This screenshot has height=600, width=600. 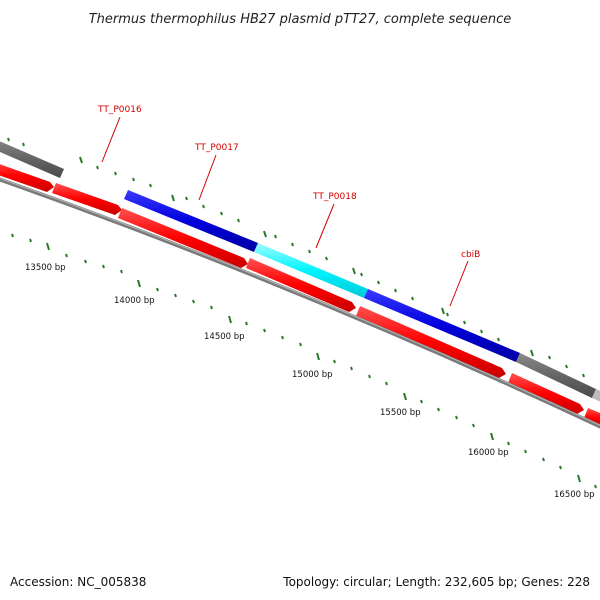 What do you see at coordinates (574, 495) in the screenshot?
I see `position-label: 16500 bp` at bounding box center [574, 495].